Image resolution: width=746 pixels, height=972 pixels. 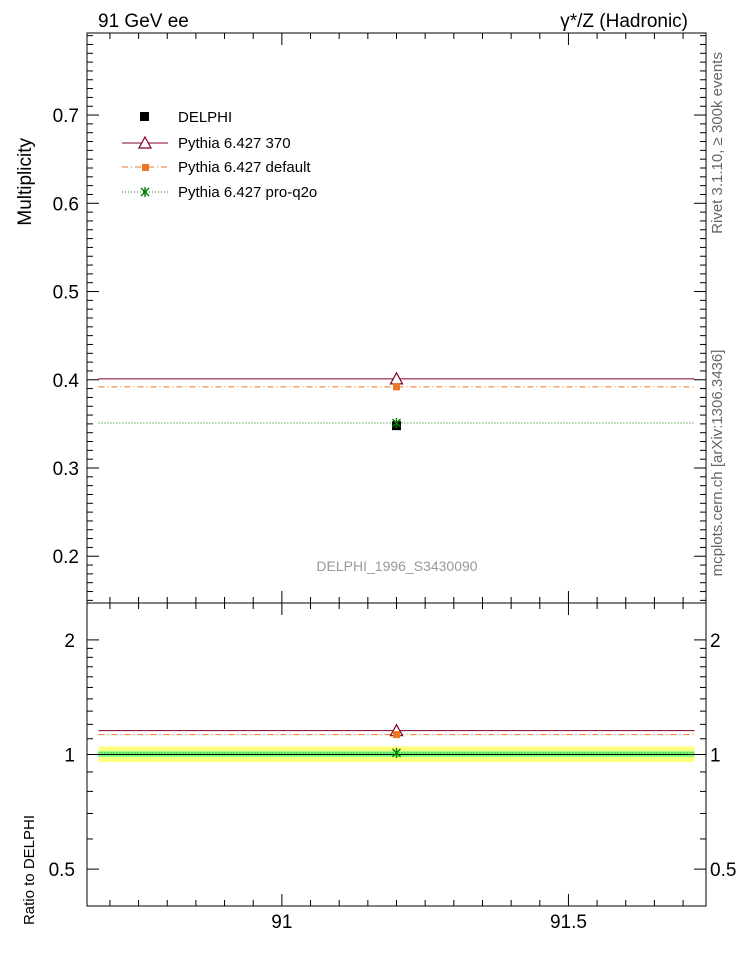 What do you see at coordinates (62, 870) in the screenshot?
I see `ratio-ytick-label-left: 0.5` at bounding box center [62, 870].